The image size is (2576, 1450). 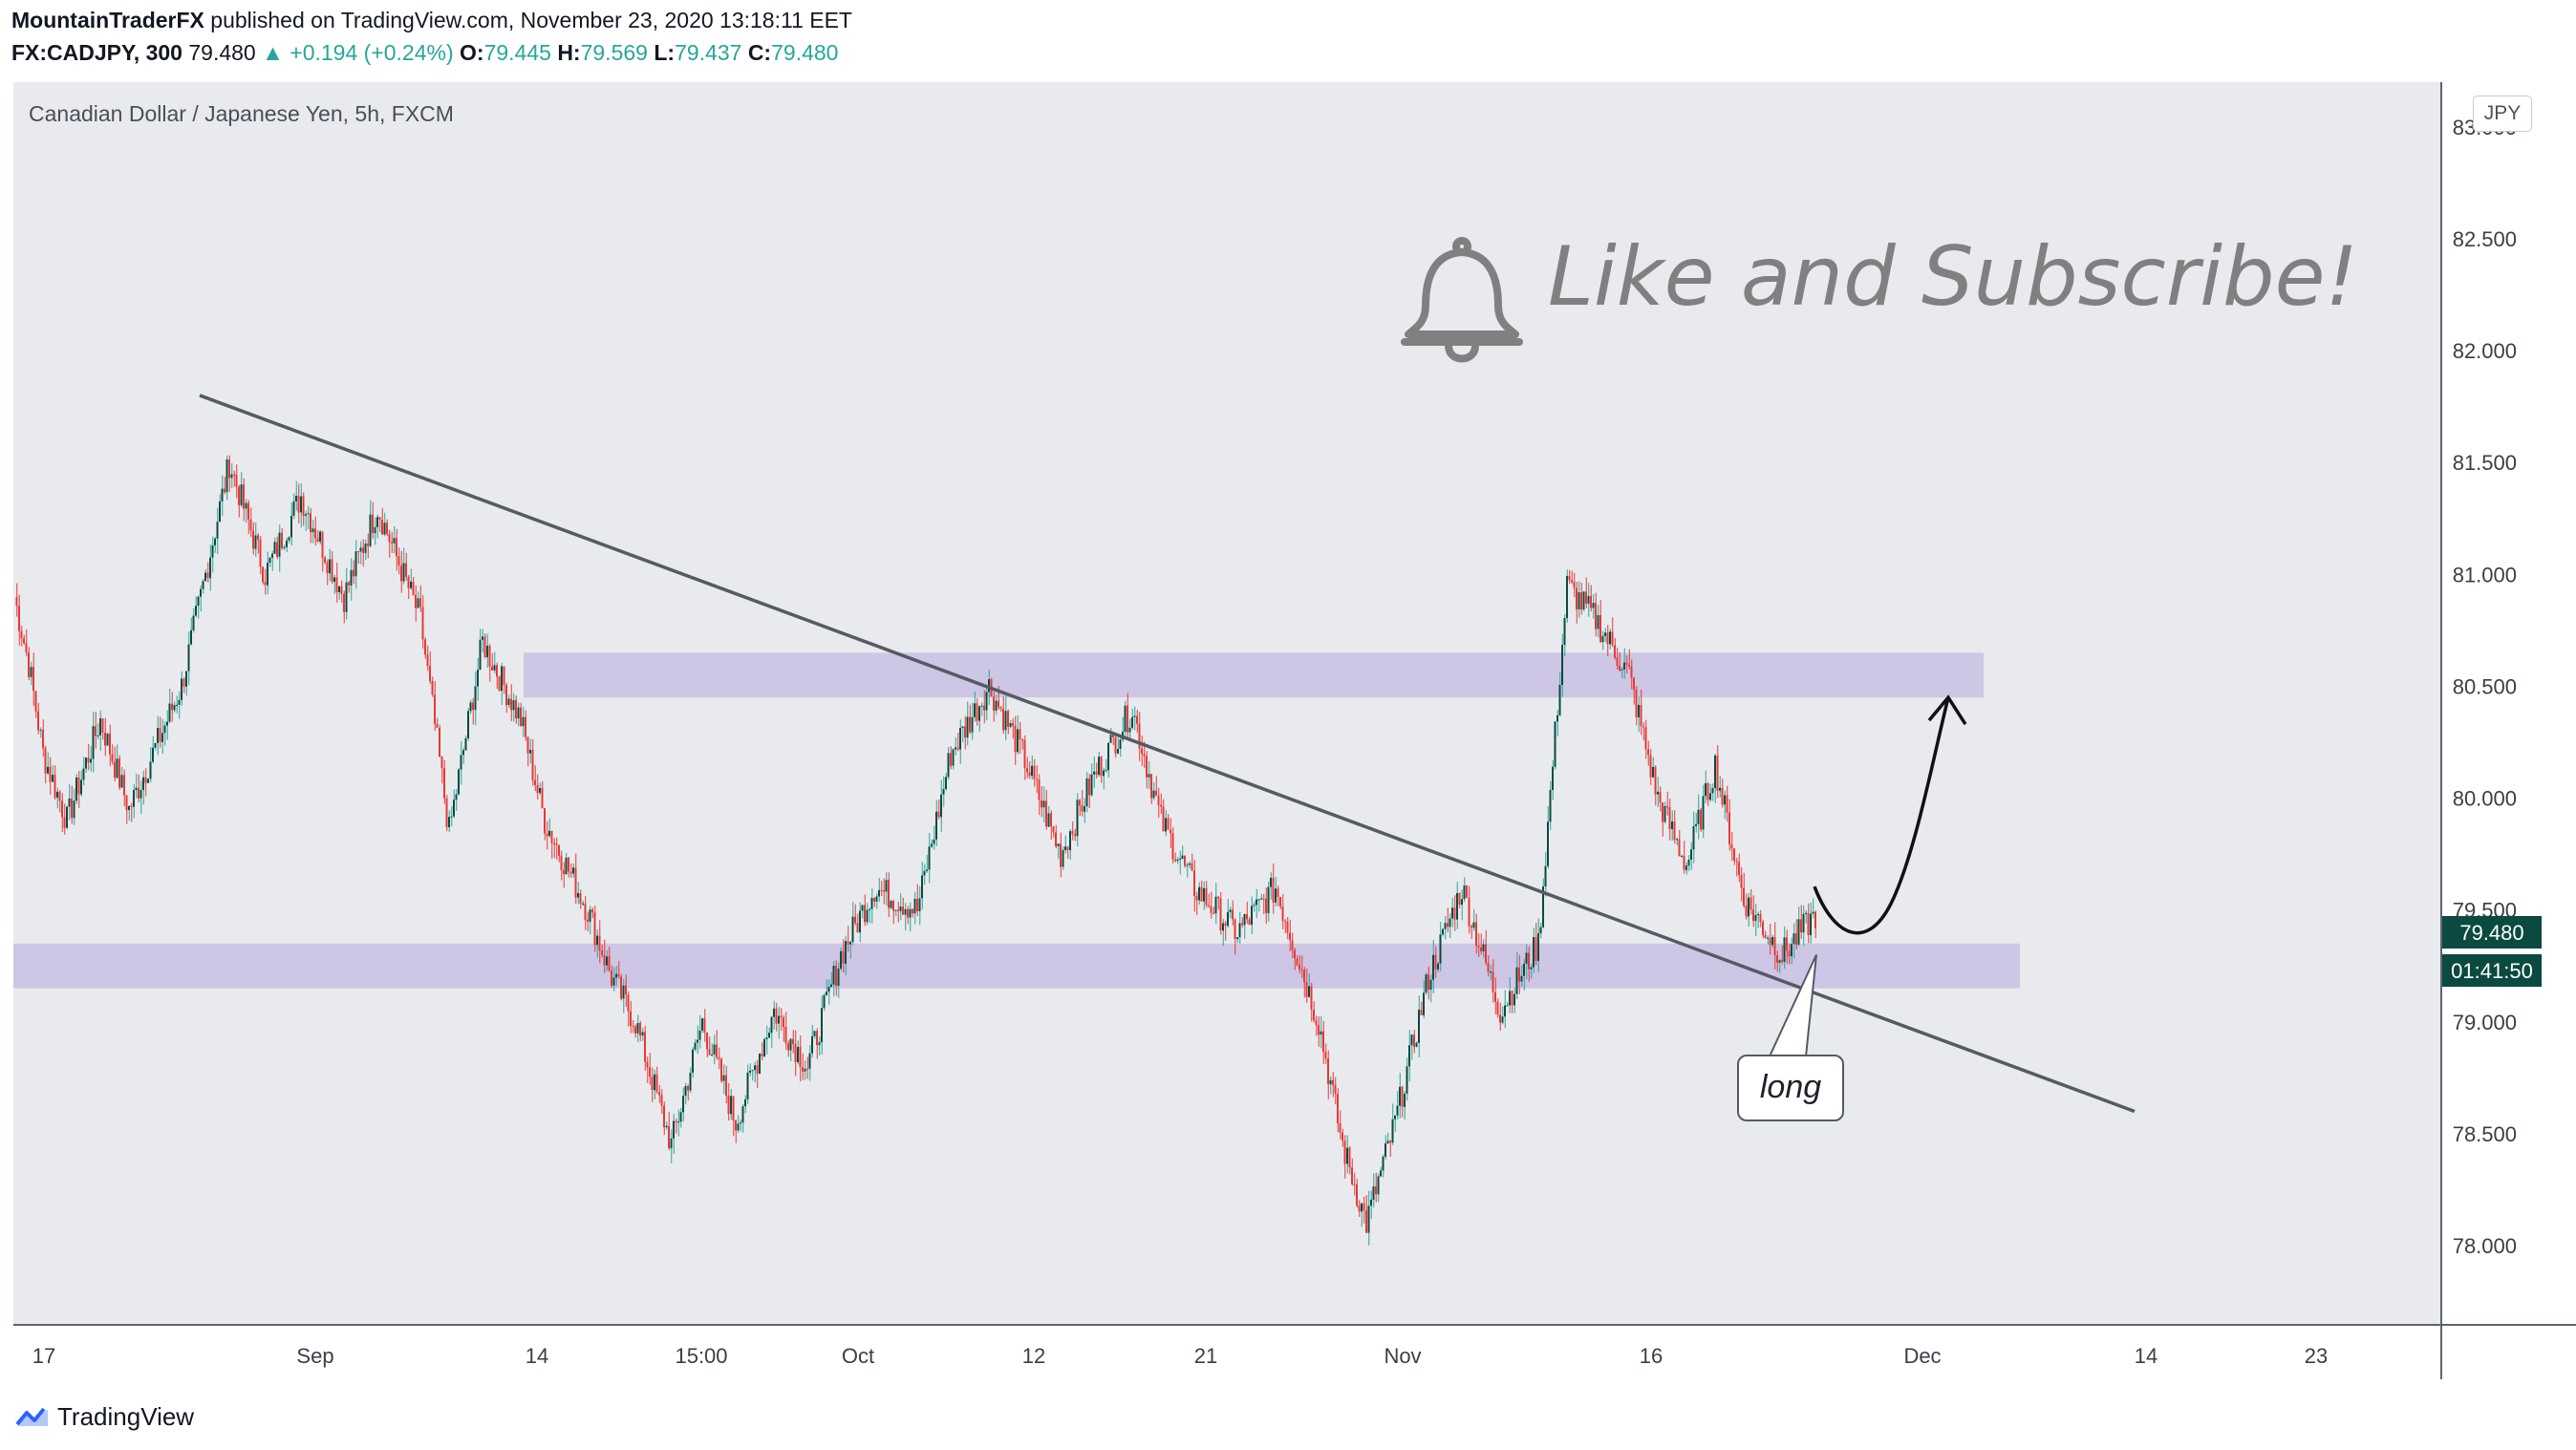 I want to click on projection-arrow, so click(x=1881, y=815).